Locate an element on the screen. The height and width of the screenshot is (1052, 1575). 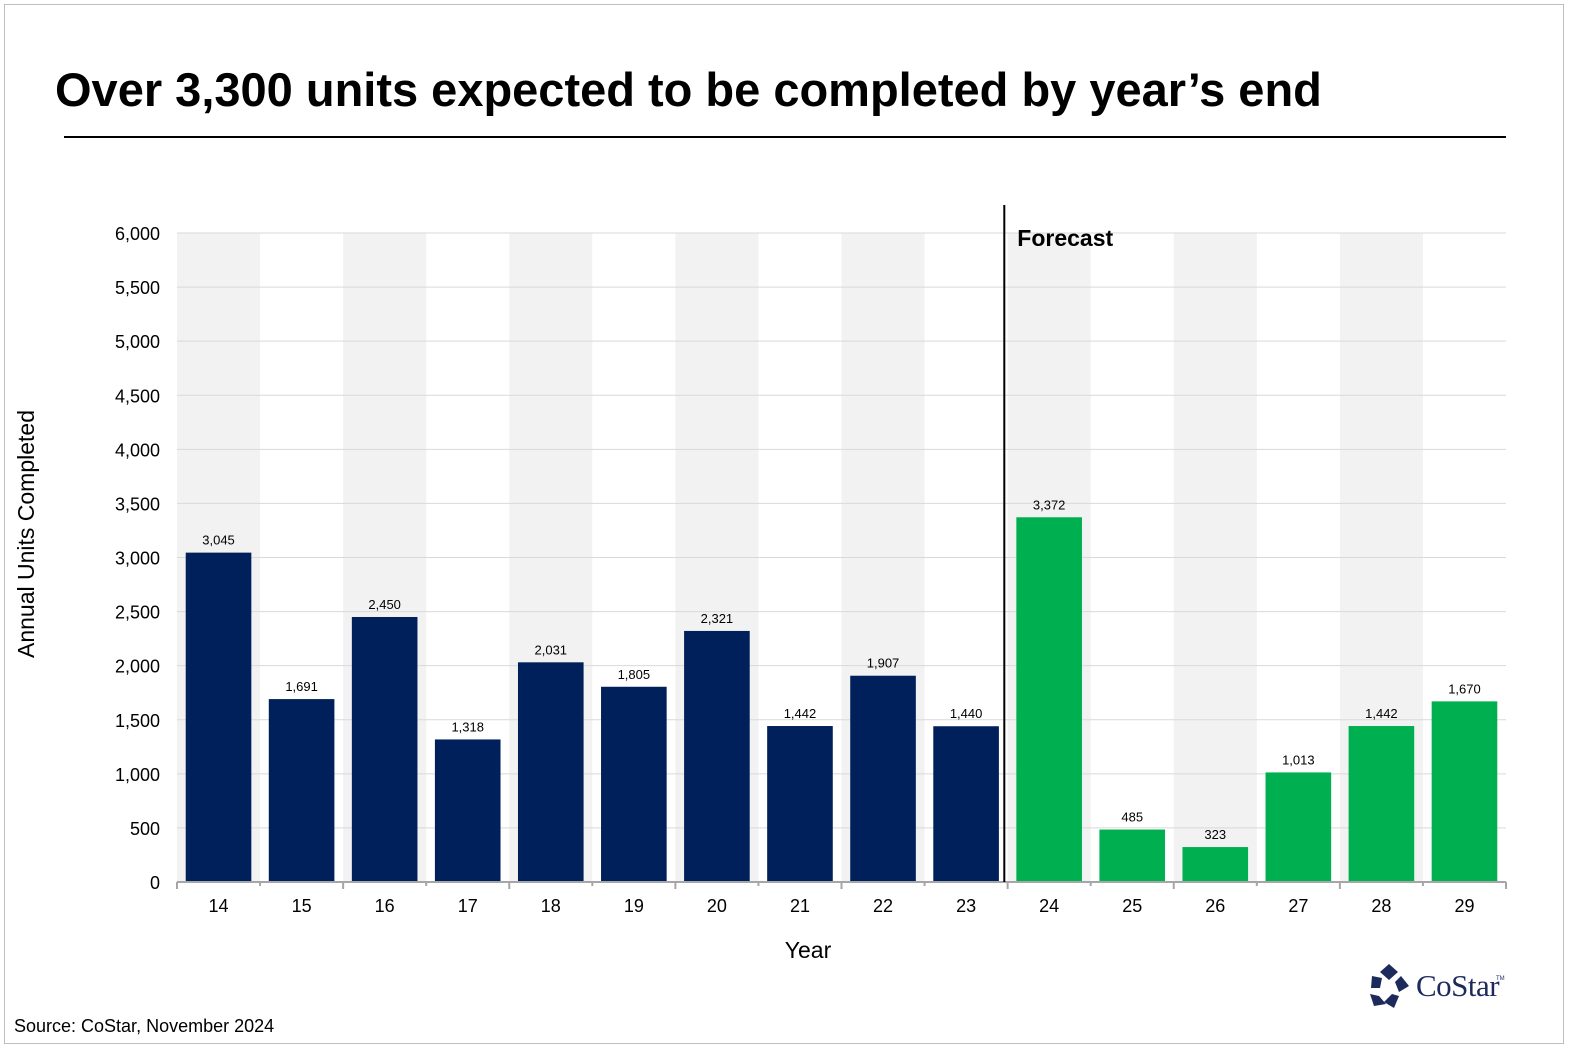
y-tick-label: 6,000 is located at coordinates (137, 234).